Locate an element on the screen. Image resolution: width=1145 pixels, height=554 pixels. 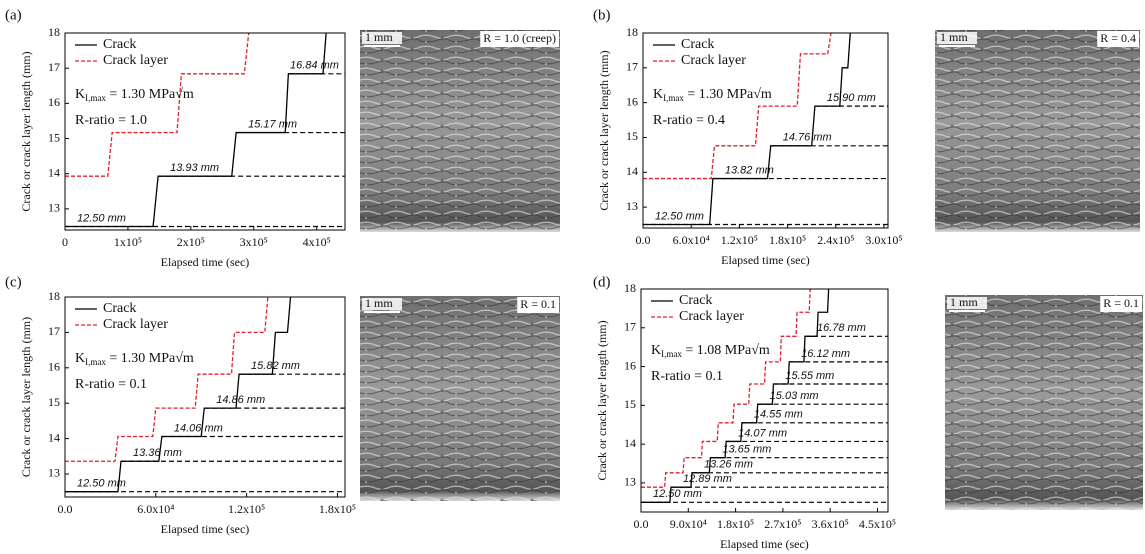
panel-label: (c) is located at coordinates (13, 282).